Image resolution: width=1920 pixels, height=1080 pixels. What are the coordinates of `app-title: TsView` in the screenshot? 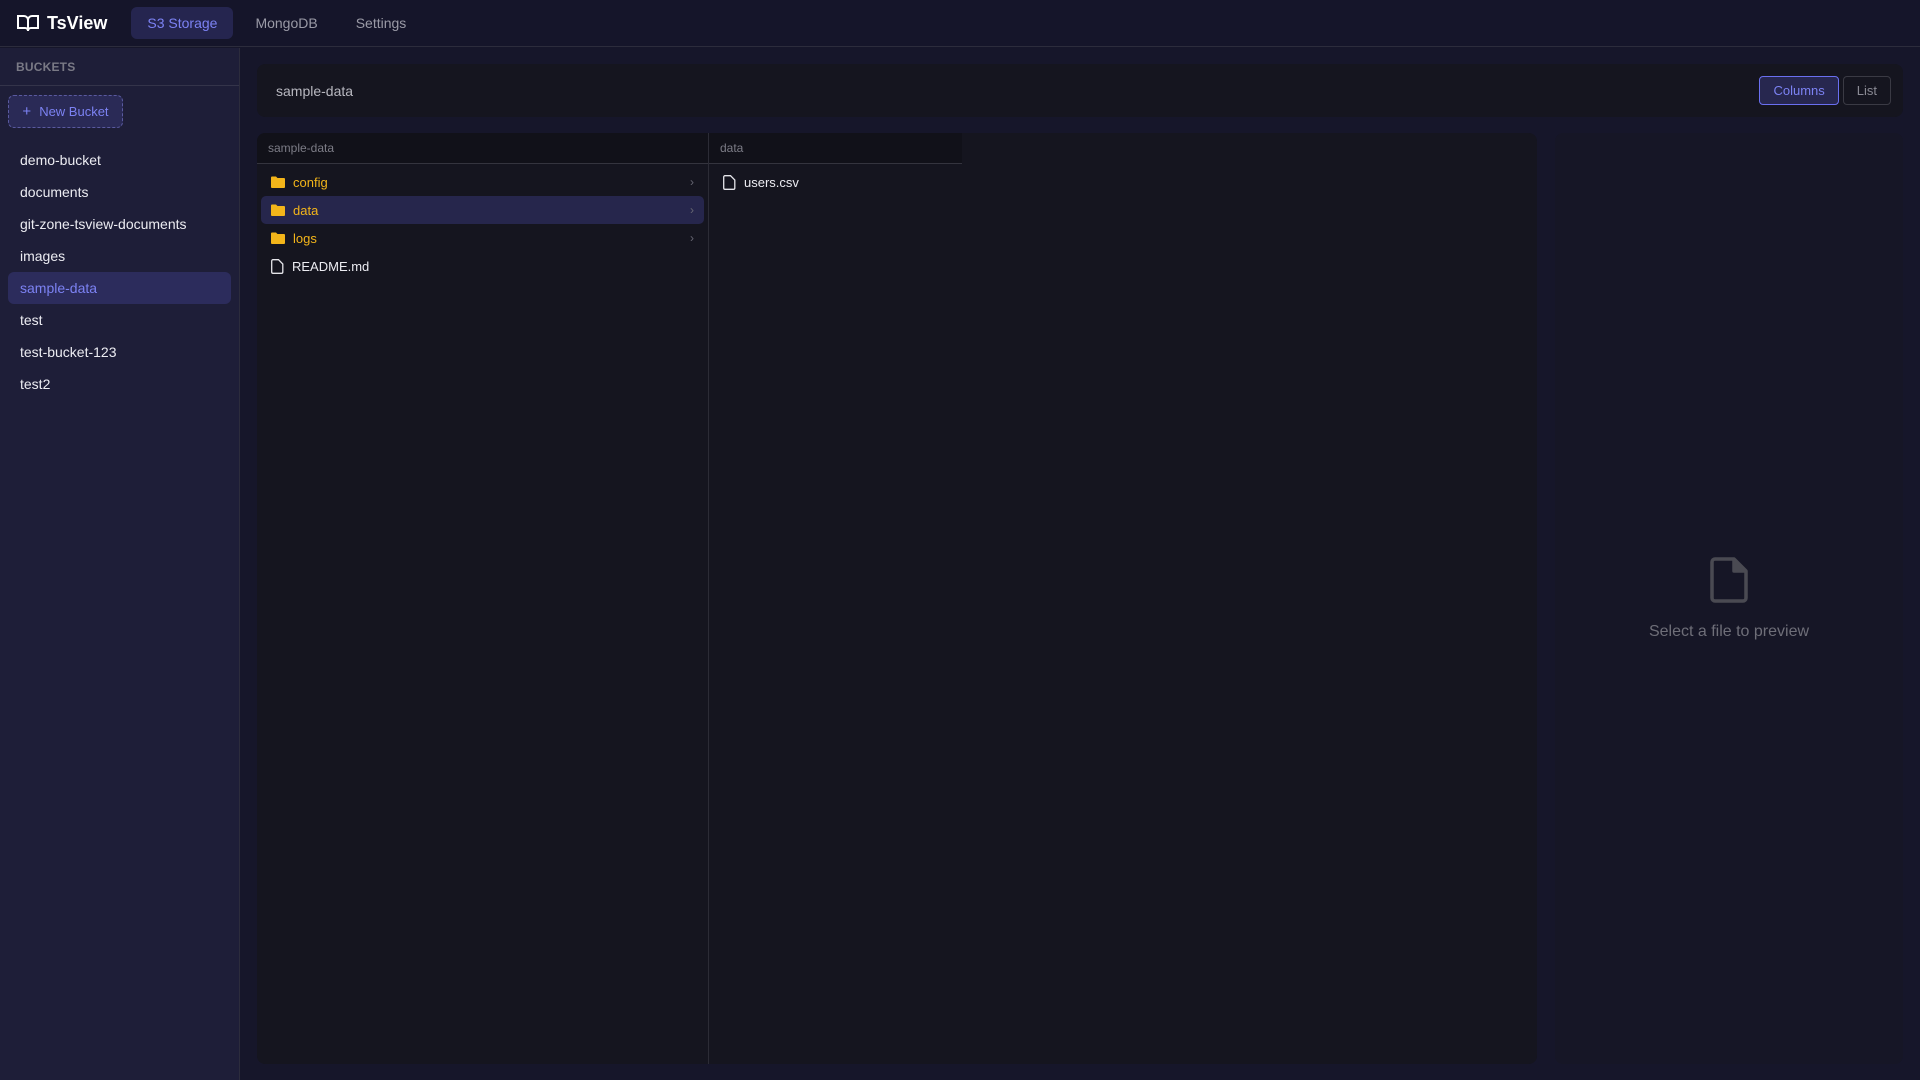 It's located at (77, 22).